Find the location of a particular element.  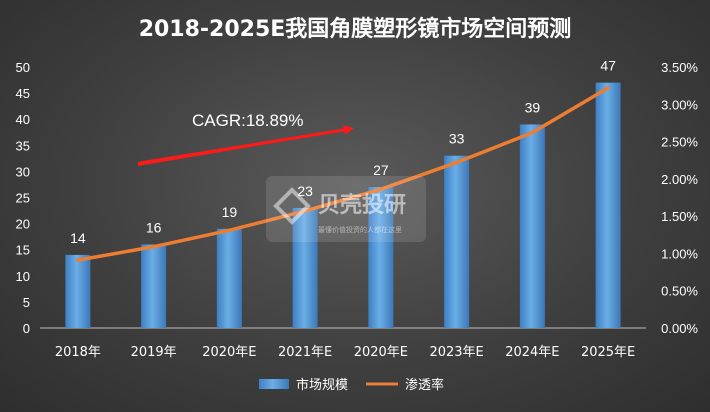

watermark-logo-icon is located at coordinates (292, 206).